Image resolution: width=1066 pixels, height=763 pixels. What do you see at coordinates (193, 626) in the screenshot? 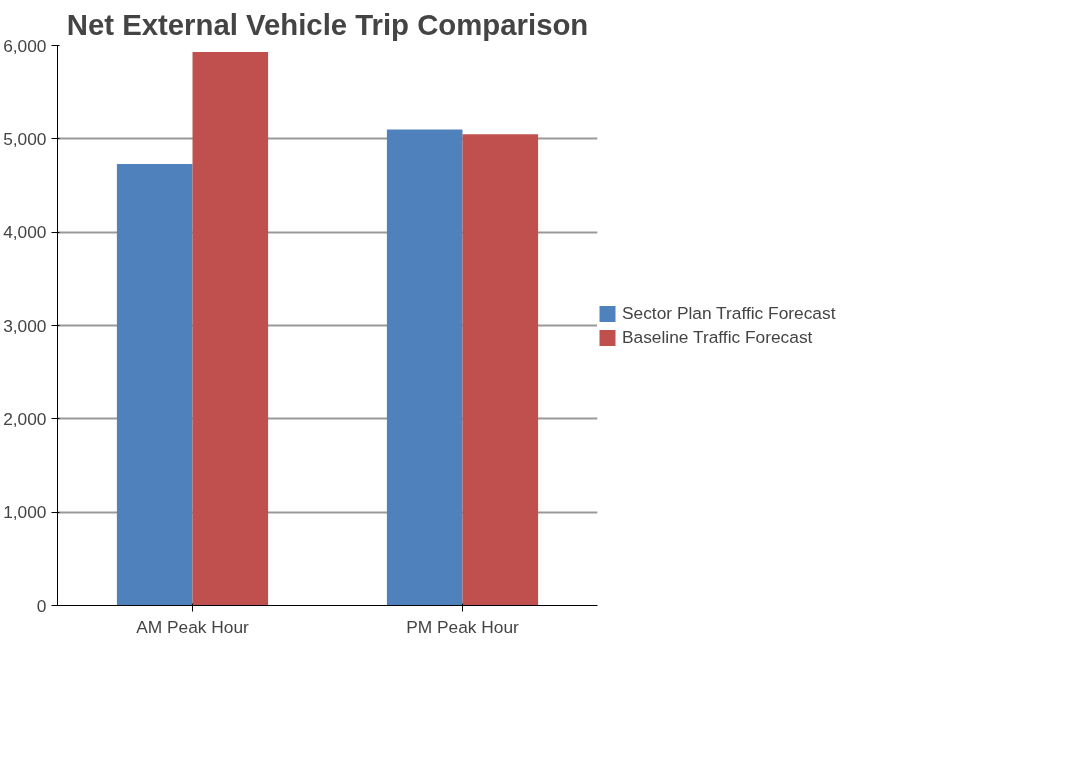
I see `x-tick-label: AM Peak Hour` at bounding box center [193, 626].